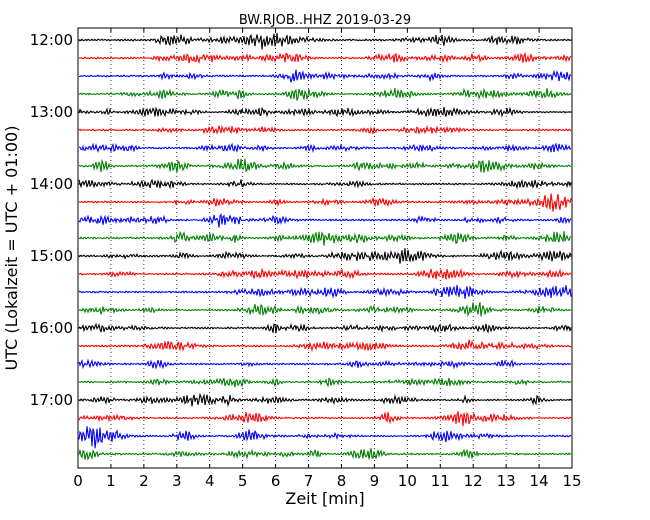  I want to click on x-tick-label: 13, so click(506, 481).